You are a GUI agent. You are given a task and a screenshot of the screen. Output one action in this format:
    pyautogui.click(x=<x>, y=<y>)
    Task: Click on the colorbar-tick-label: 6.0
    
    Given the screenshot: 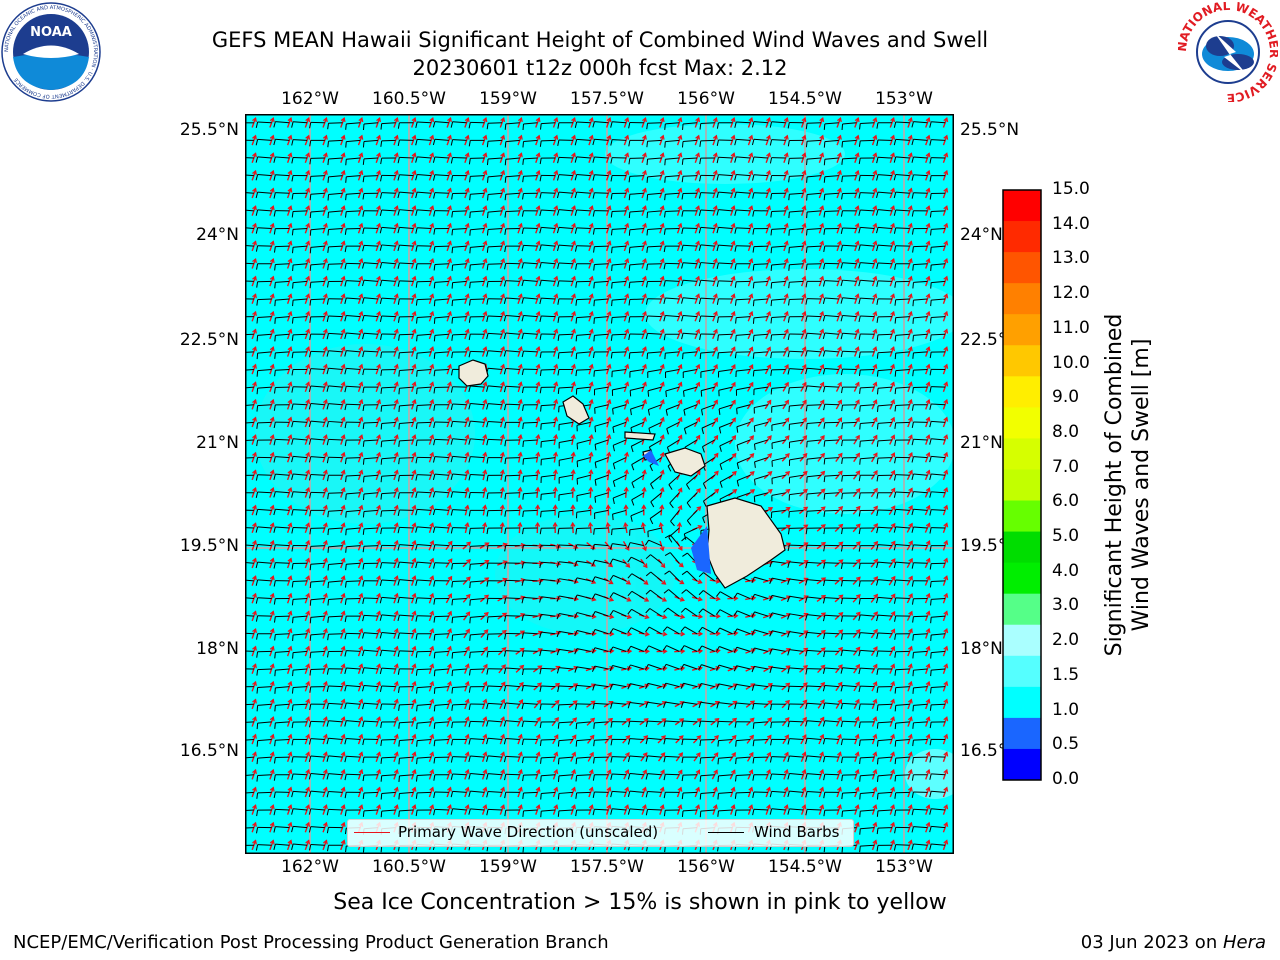 What is the action you would take?
    pyautogui.click(x=1066, y=501)
    